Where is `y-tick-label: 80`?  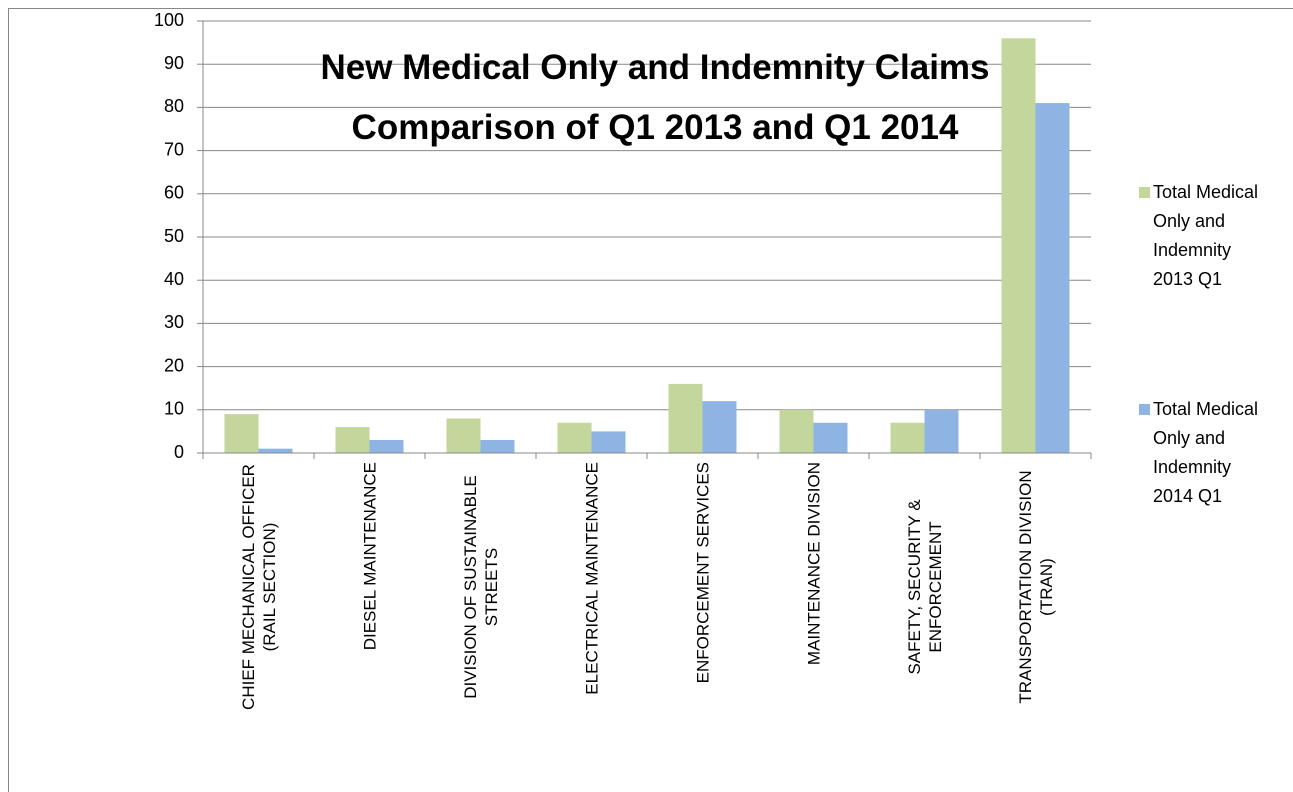 y-tick-label: 80 is located at coordinates (174, 106).